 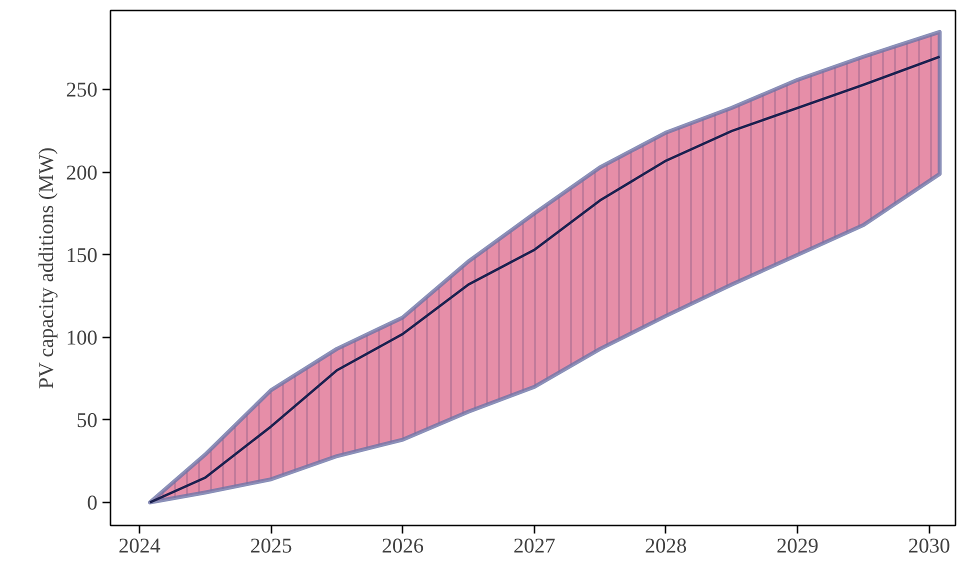 What do you see at coordinates (82, 337) in the screenshot?
I see `y-tick-label: 100` at bounding box center [82, 337].